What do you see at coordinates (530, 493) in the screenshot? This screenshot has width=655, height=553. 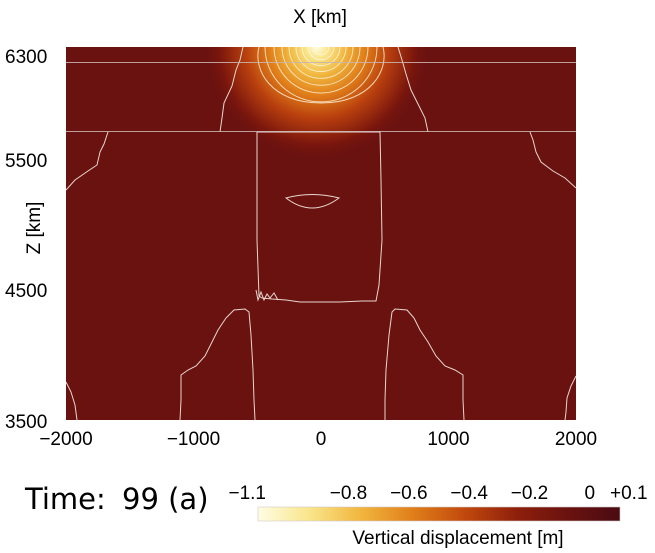 I see `colorbar-tick-label: −0.2` at bounding box center [530, 493].